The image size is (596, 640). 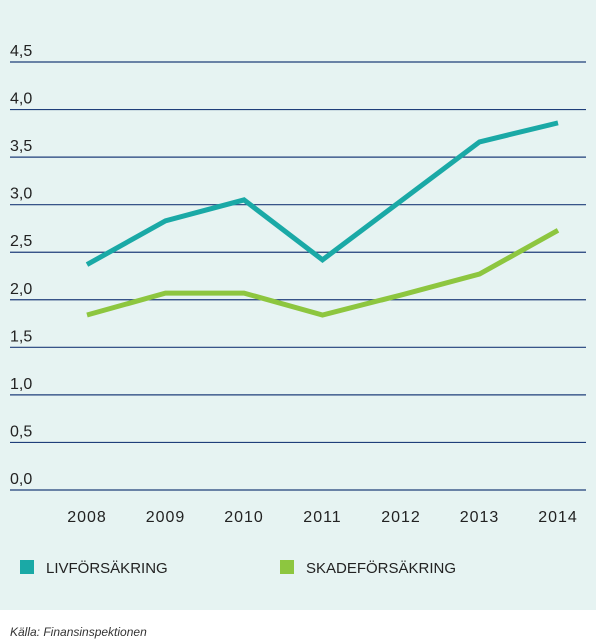 I want to click on x-tick-label: 2008, so click(x=87, y=517).